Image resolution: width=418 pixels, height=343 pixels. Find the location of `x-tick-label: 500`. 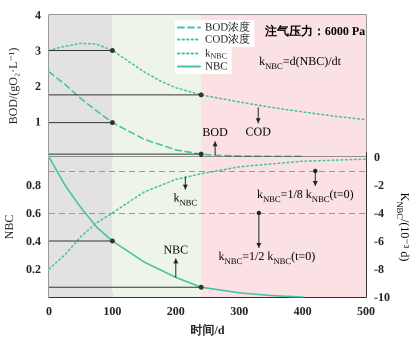

x-tick-label: 500 is located at coordinates (366, 311).